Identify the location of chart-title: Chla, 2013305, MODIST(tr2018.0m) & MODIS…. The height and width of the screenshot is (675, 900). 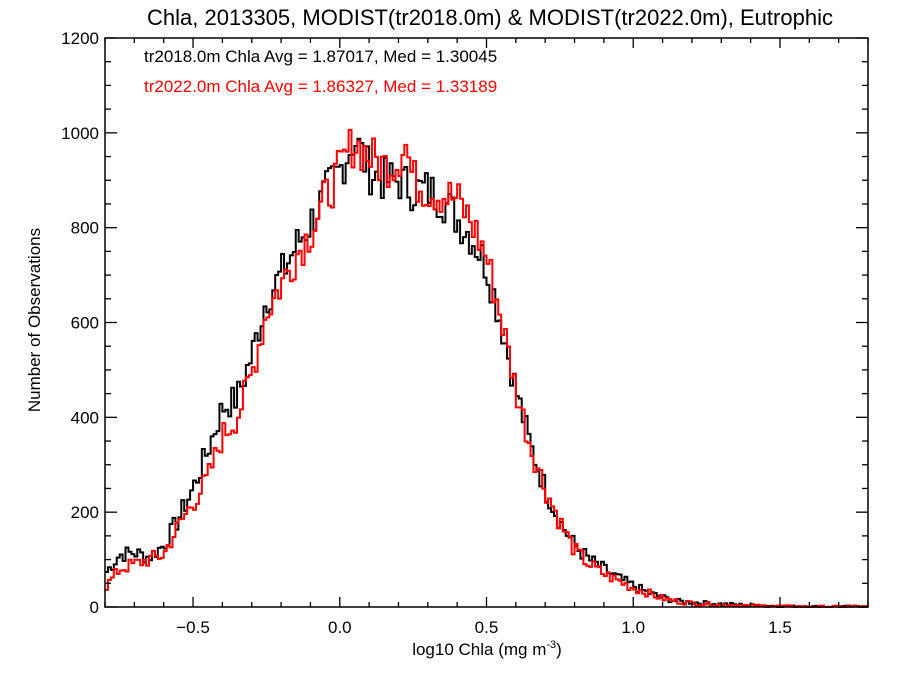
(490, 17).